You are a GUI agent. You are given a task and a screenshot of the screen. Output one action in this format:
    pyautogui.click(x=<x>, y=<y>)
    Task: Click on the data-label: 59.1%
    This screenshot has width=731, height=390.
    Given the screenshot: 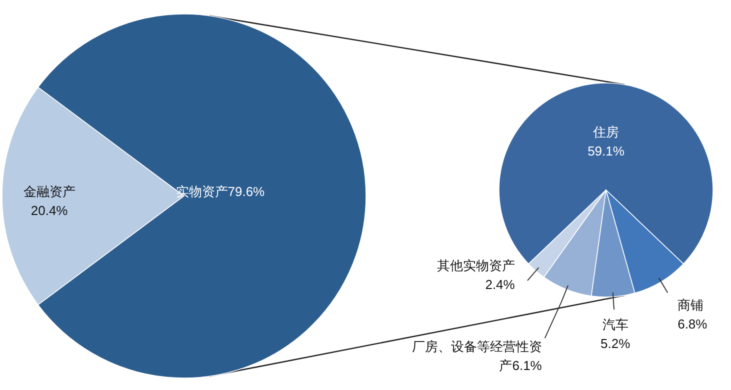 What is the action you would take?
    pyautogui.click(x=606, y=151)
    